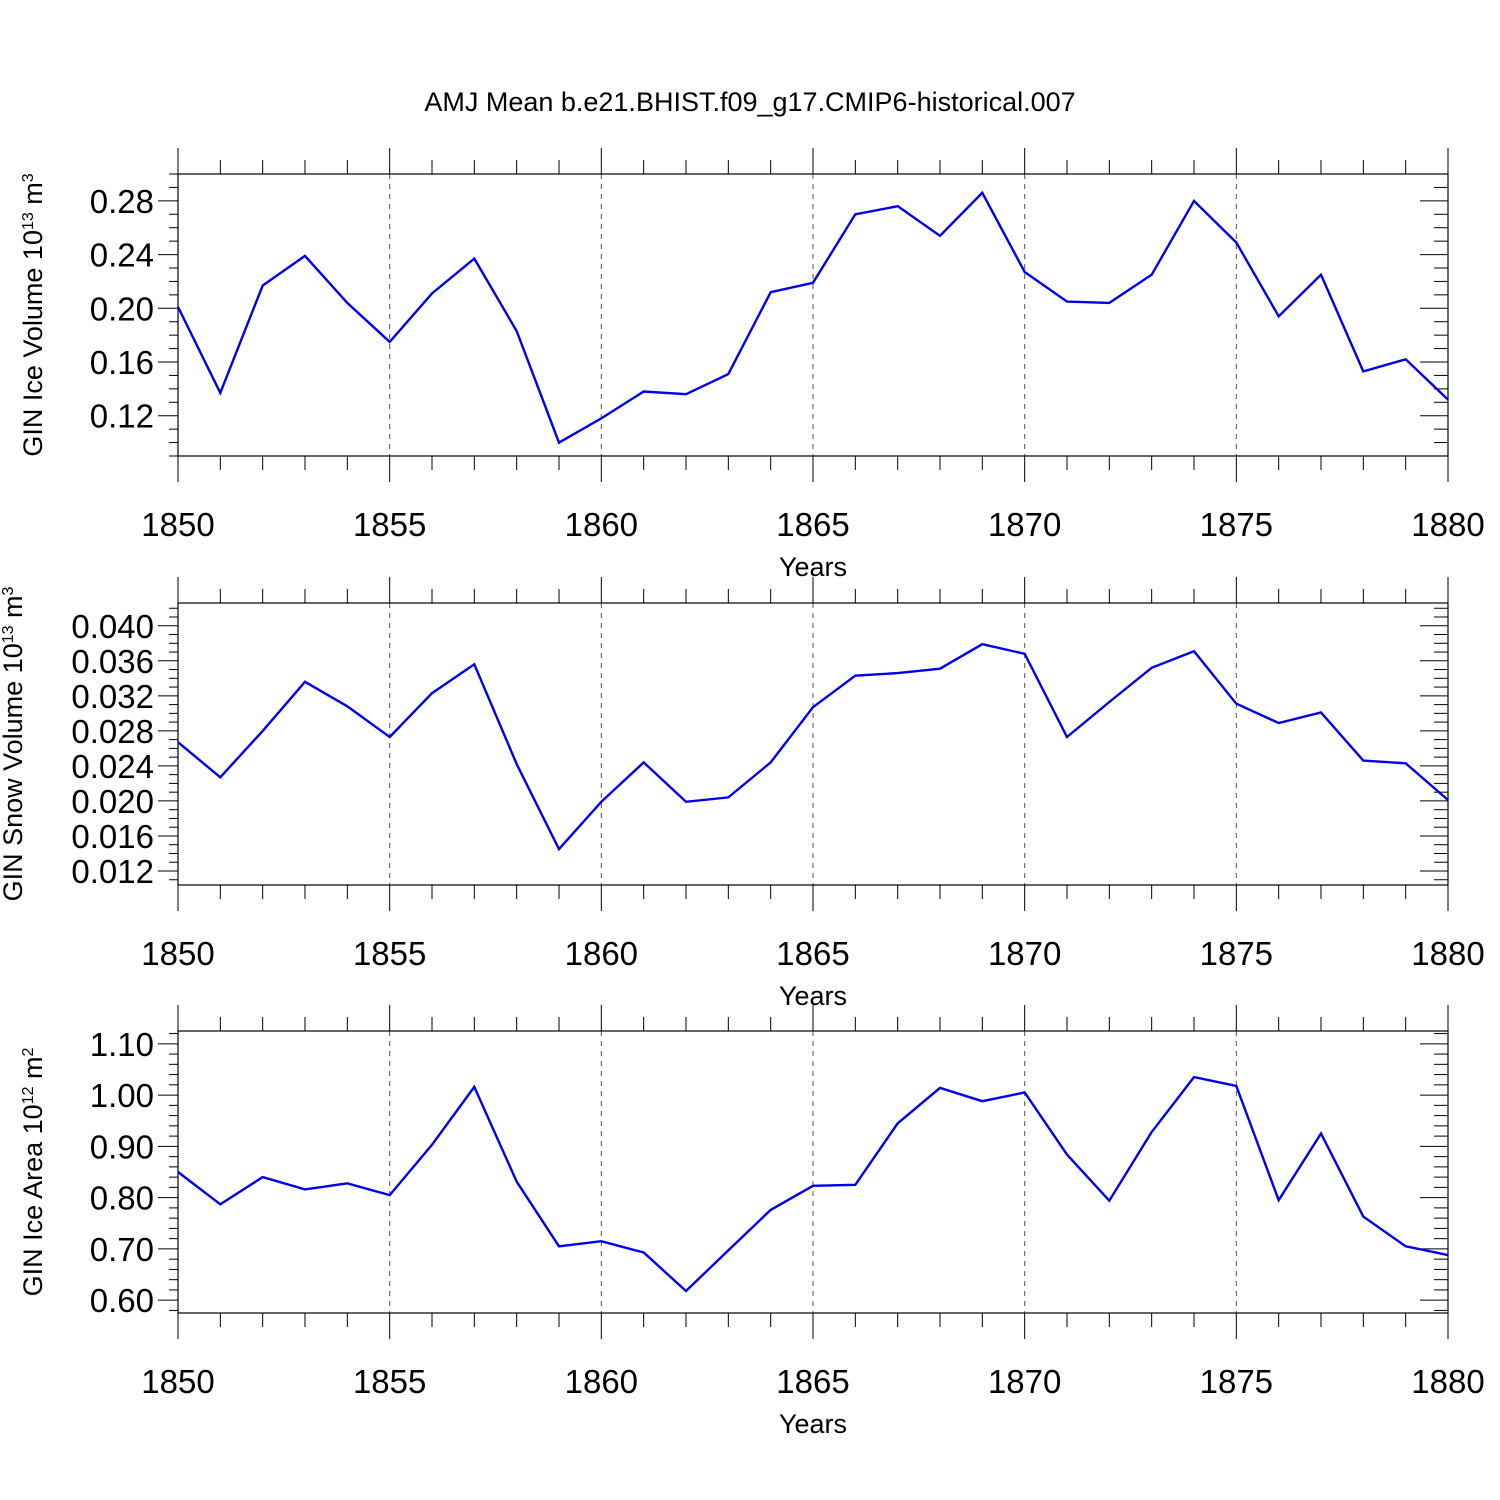 This screenshot has width=1500, height=1500. Describe the element at coordinates (28, 1052) in the screenshot. I see `y-axis-title-exp2: 2` at that location.